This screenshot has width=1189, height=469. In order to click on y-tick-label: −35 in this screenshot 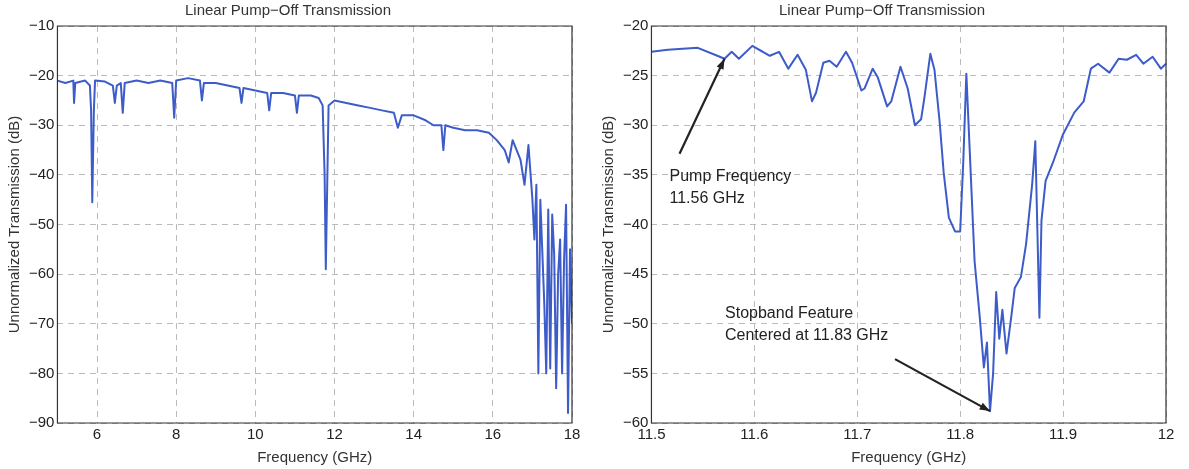, I will do `click(635, 174)`.